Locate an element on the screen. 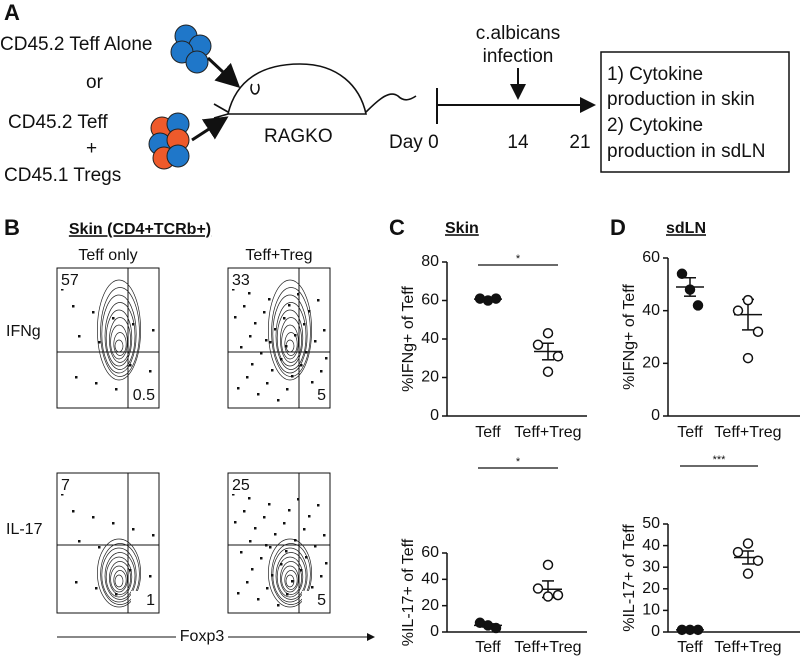 Image resolution: width=800 pixels, height=657 pixels. panel-letter: C is located at coordinates (397, 227).